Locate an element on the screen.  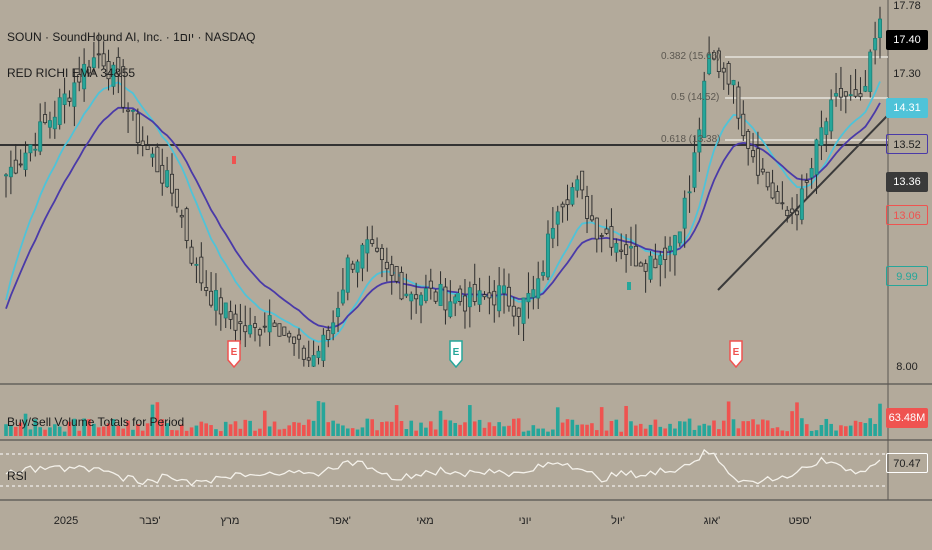
volume-indicator-title: Buy/Sell Volume Totals for Period is located at coordinates (96, 422).